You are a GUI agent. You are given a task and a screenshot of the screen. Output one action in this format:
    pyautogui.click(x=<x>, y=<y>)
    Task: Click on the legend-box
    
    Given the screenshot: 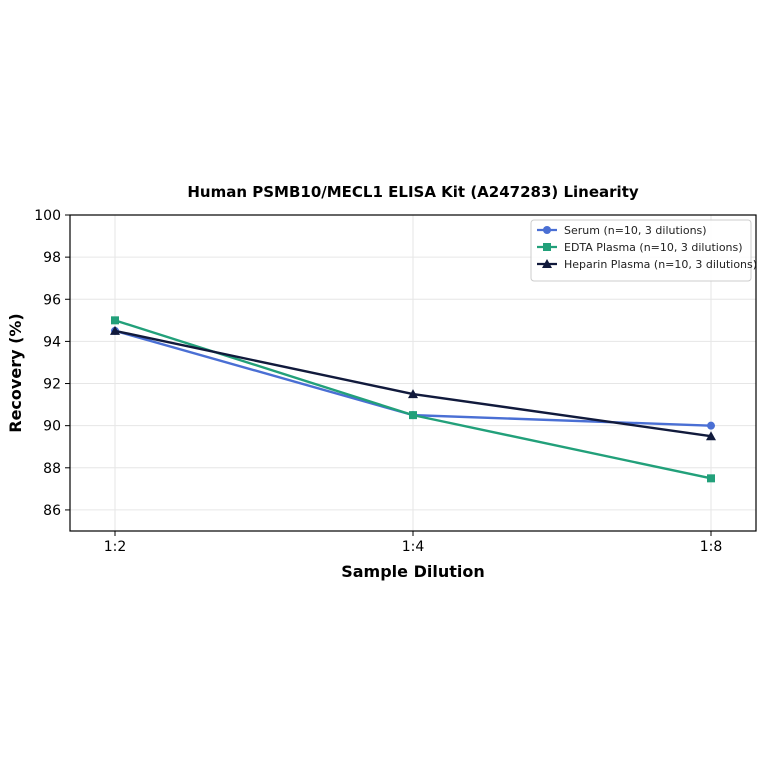 What is the action you would take?
    pyautogui.click(x=641, y=250)
    